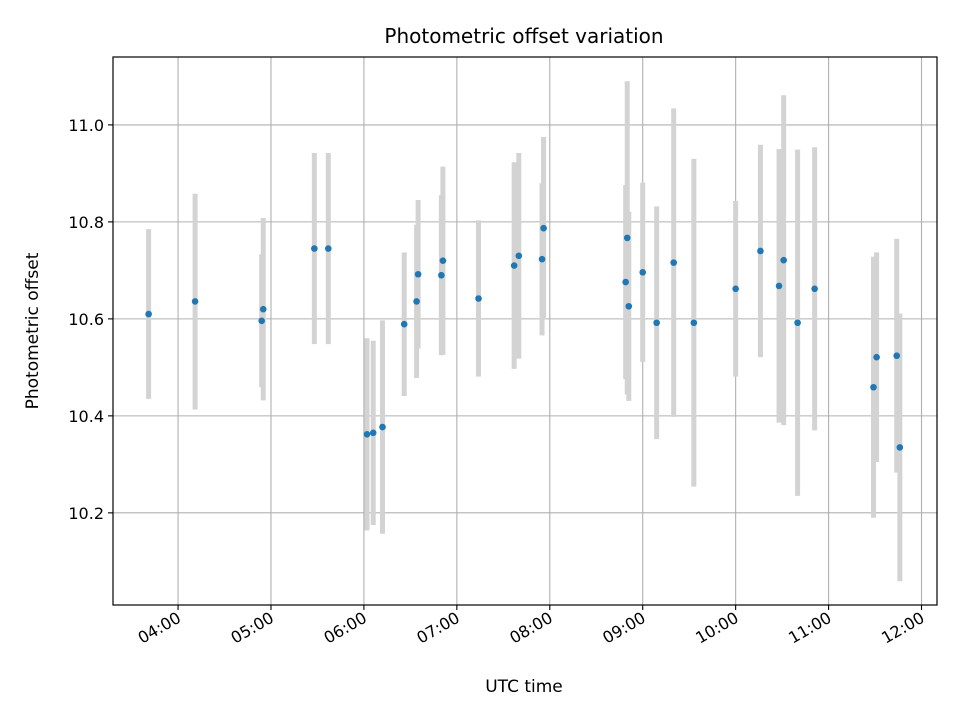  What do you see at coordinates (86, 125) in the screenshot?
I see `y-tick-label: 11.0` at bounding box center [86, 125].